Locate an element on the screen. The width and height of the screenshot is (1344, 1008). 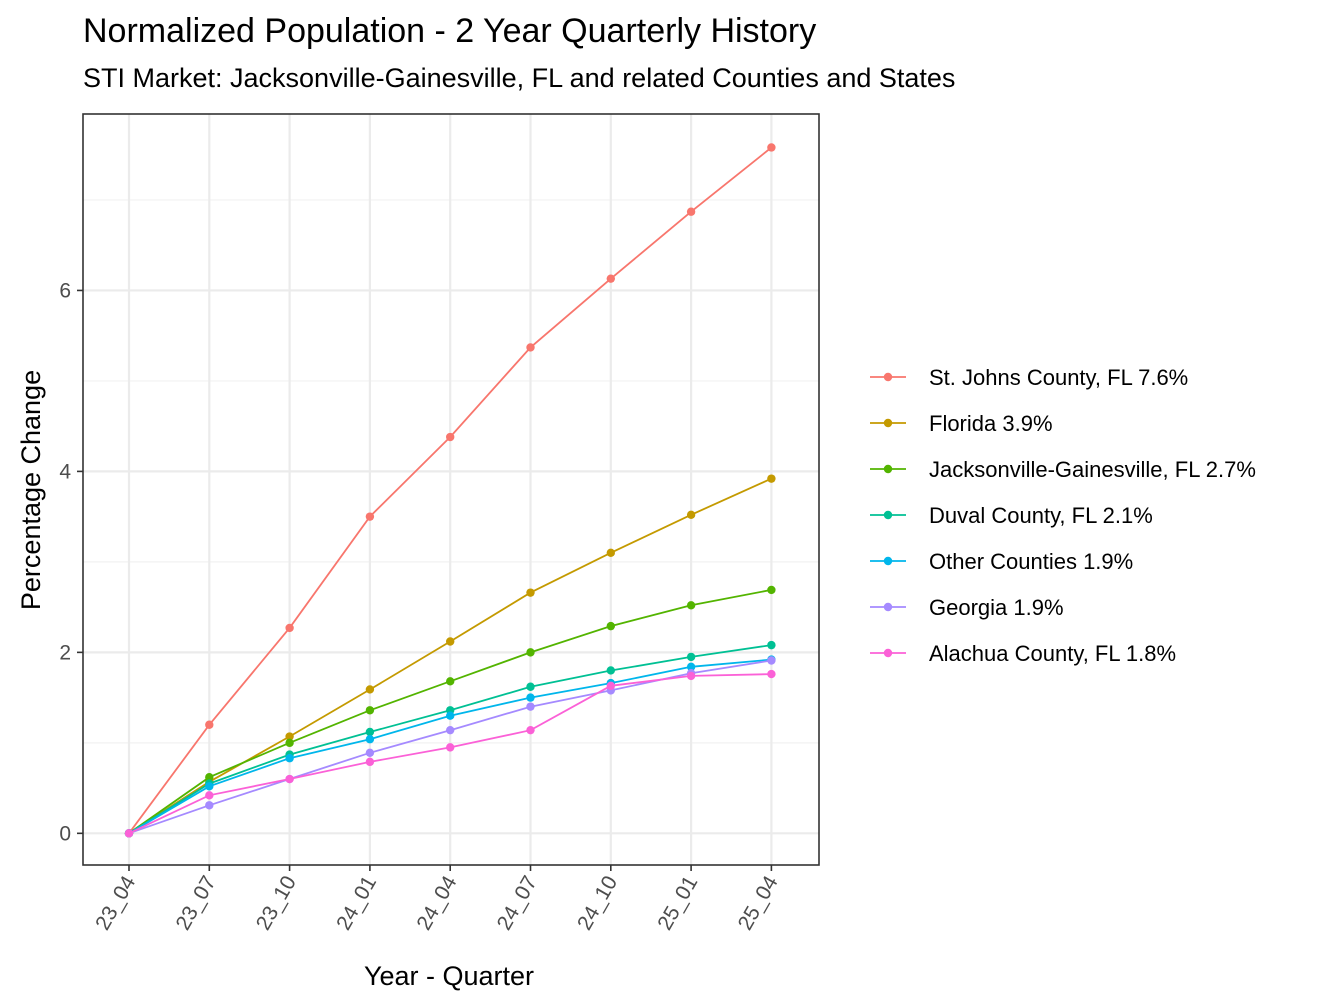
x-tick-label: 23_10 is located at coordinates (276, 903).